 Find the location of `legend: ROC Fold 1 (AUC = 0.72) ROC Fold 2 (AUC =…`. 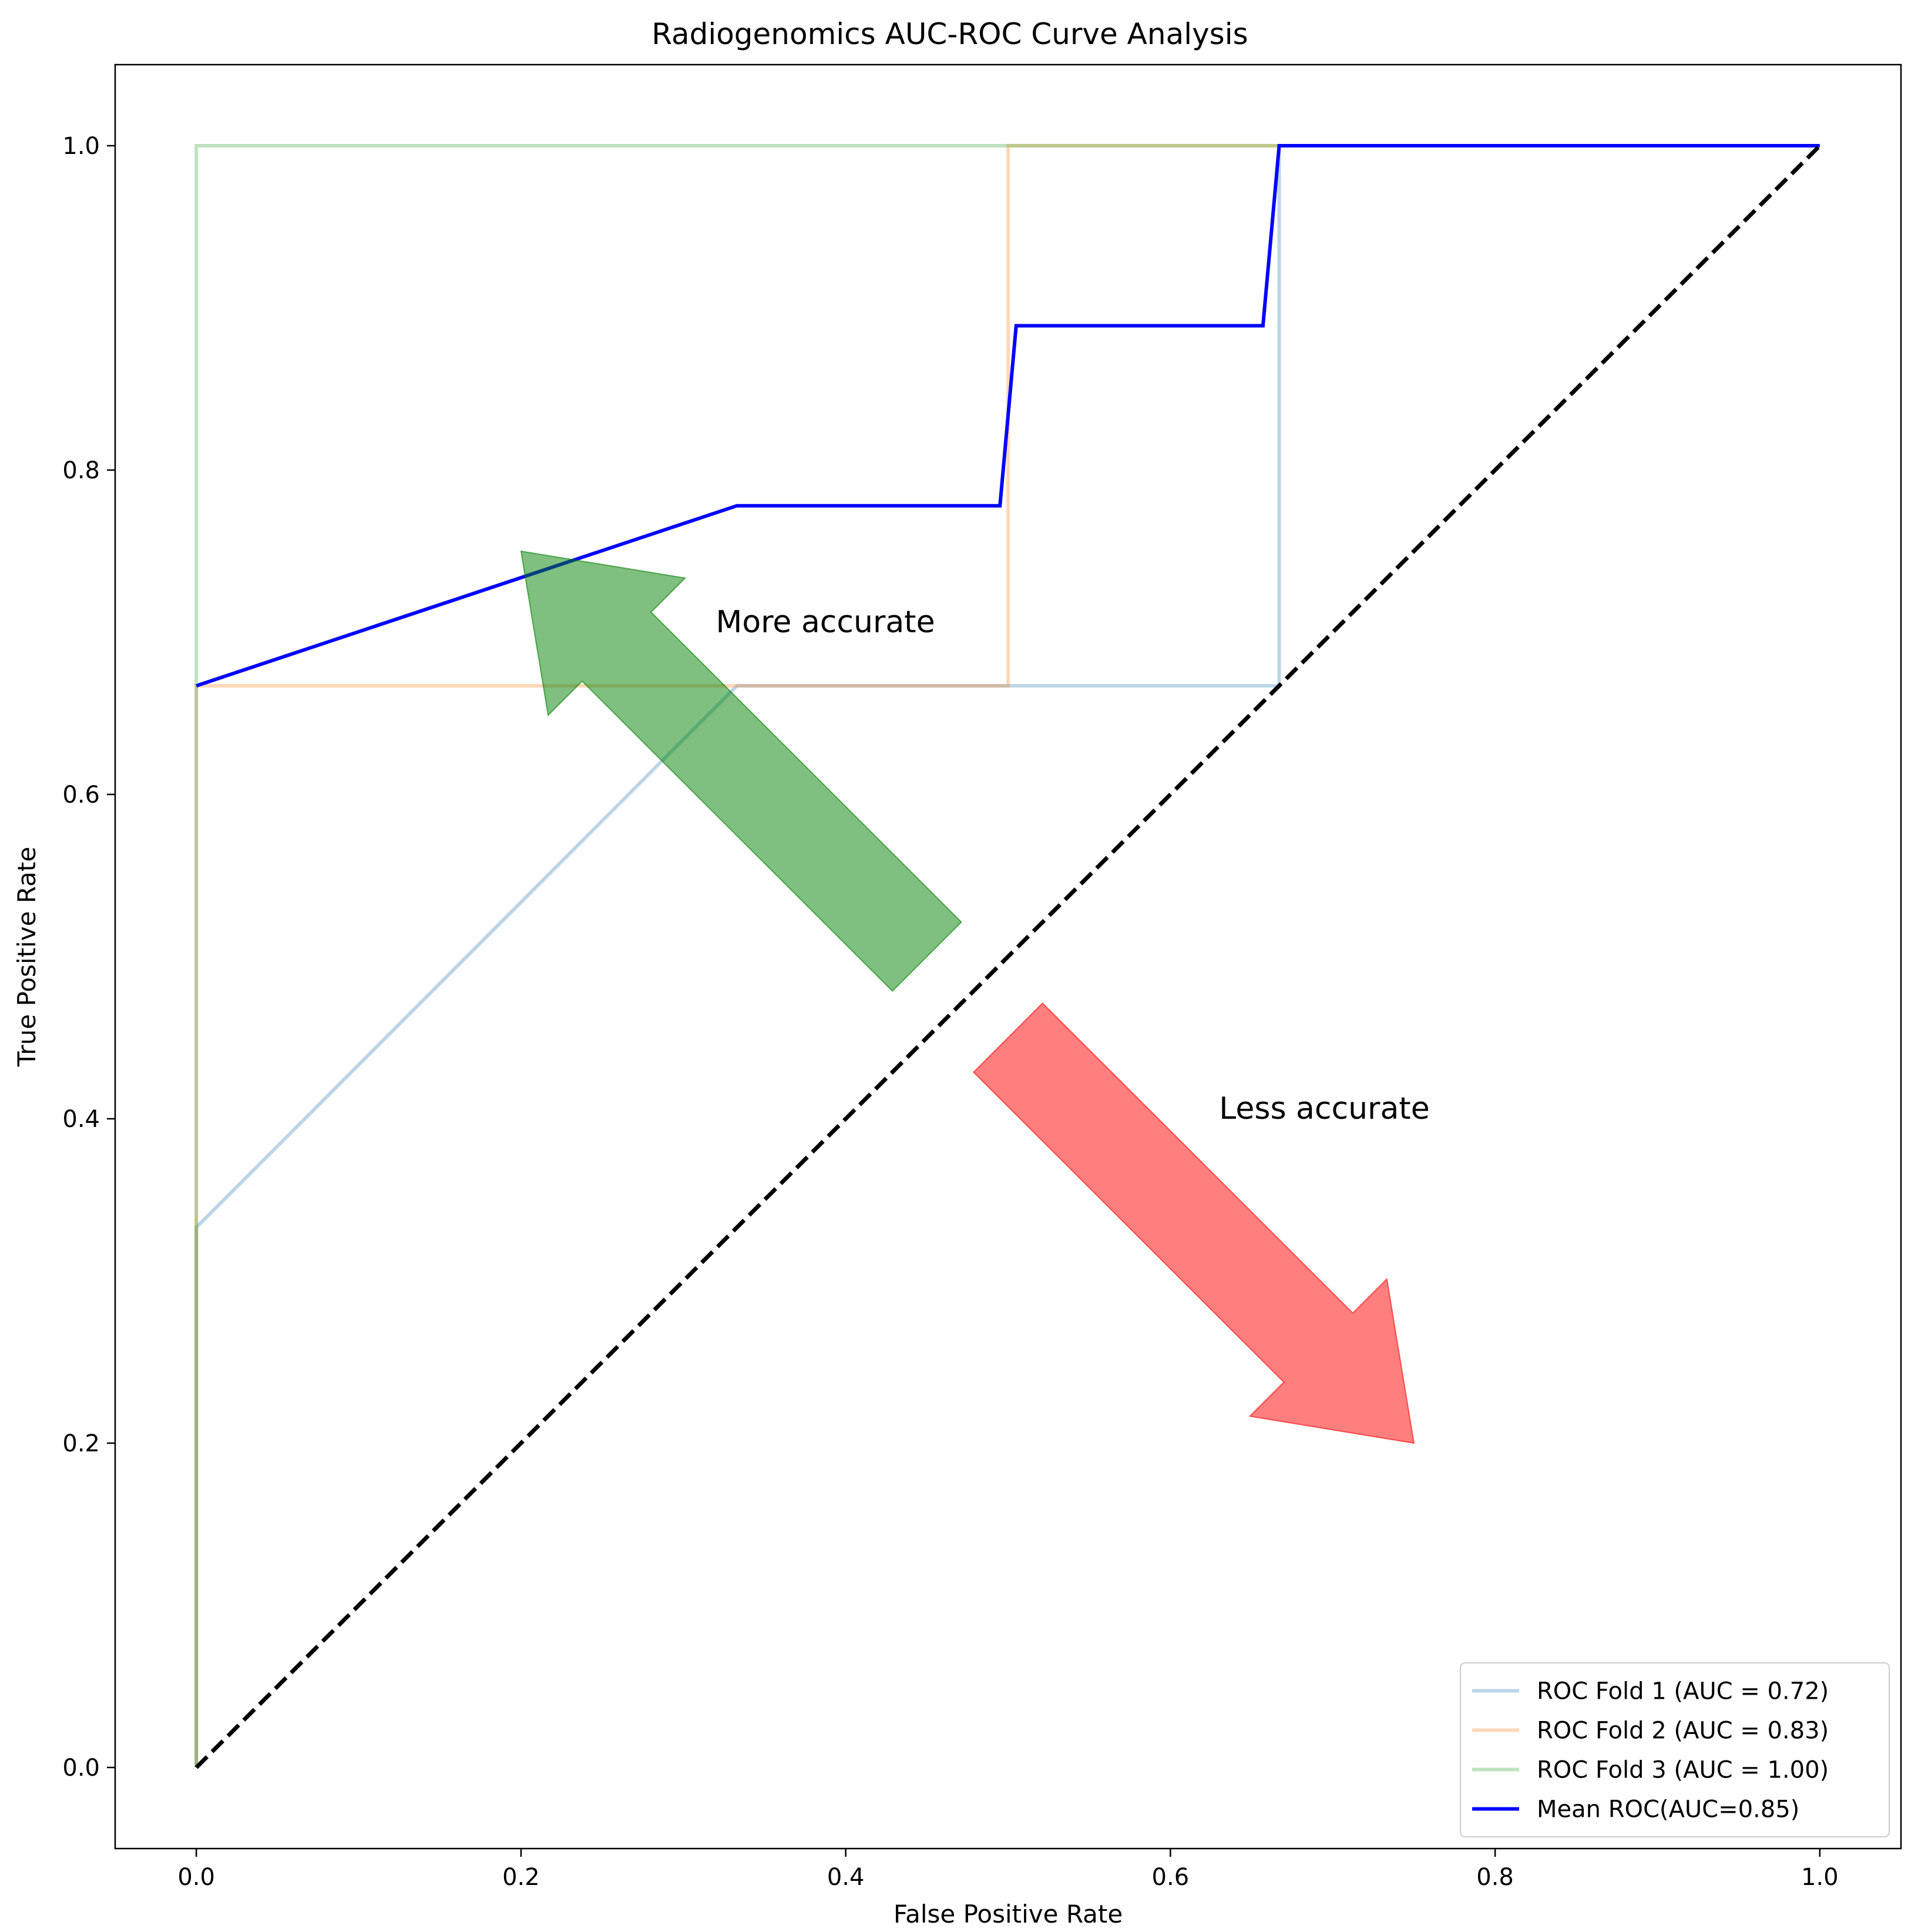

legend: ROC Fold 1 (AUC = 0.72) ROC Fold 2 (AUC =… is located at coordinates (1675, 1749).